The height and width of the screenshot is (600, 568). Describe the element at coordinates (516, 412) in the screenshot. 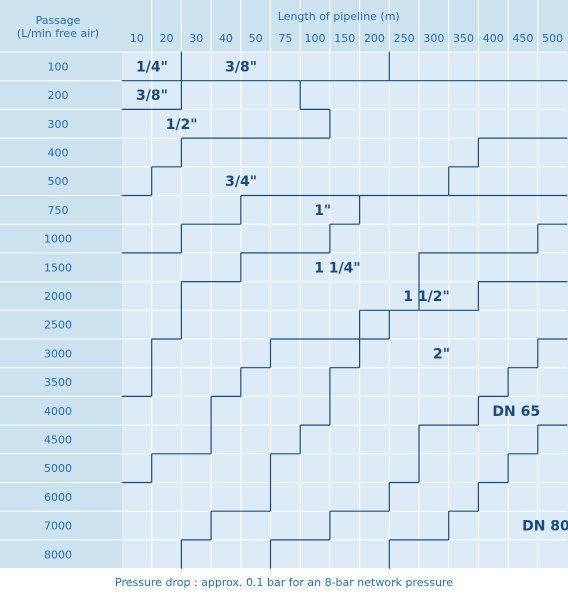

I see `zone-label: DN 65` at that location.